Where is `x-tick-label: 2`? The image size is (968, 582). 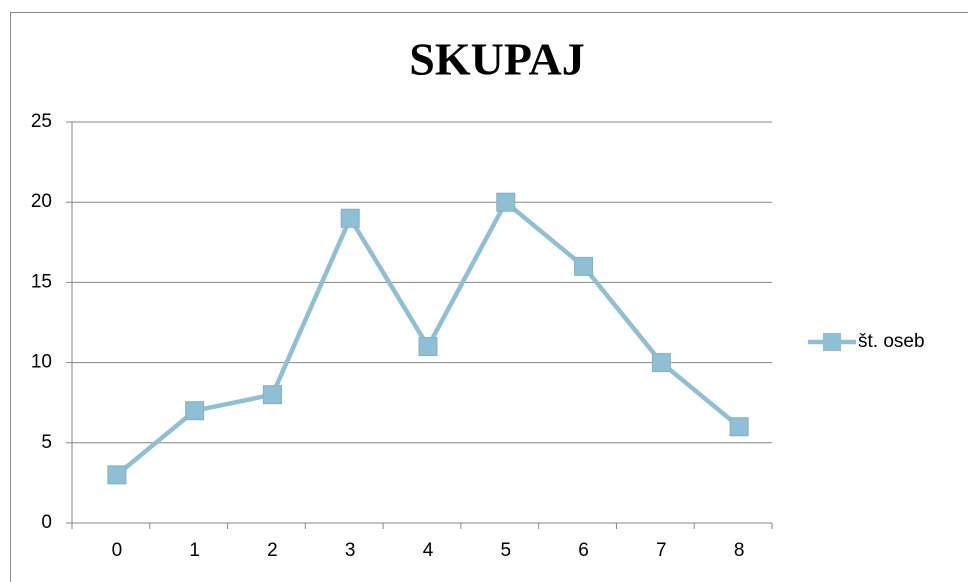
x-tick-label: 2 is located at coordinates (272, 550).